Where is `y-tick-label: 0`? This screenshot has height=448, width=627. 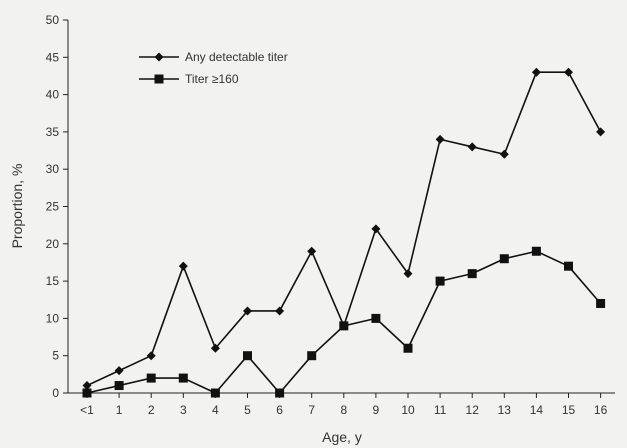
y-tick-label: 0 is located at coordinates (55, 393).